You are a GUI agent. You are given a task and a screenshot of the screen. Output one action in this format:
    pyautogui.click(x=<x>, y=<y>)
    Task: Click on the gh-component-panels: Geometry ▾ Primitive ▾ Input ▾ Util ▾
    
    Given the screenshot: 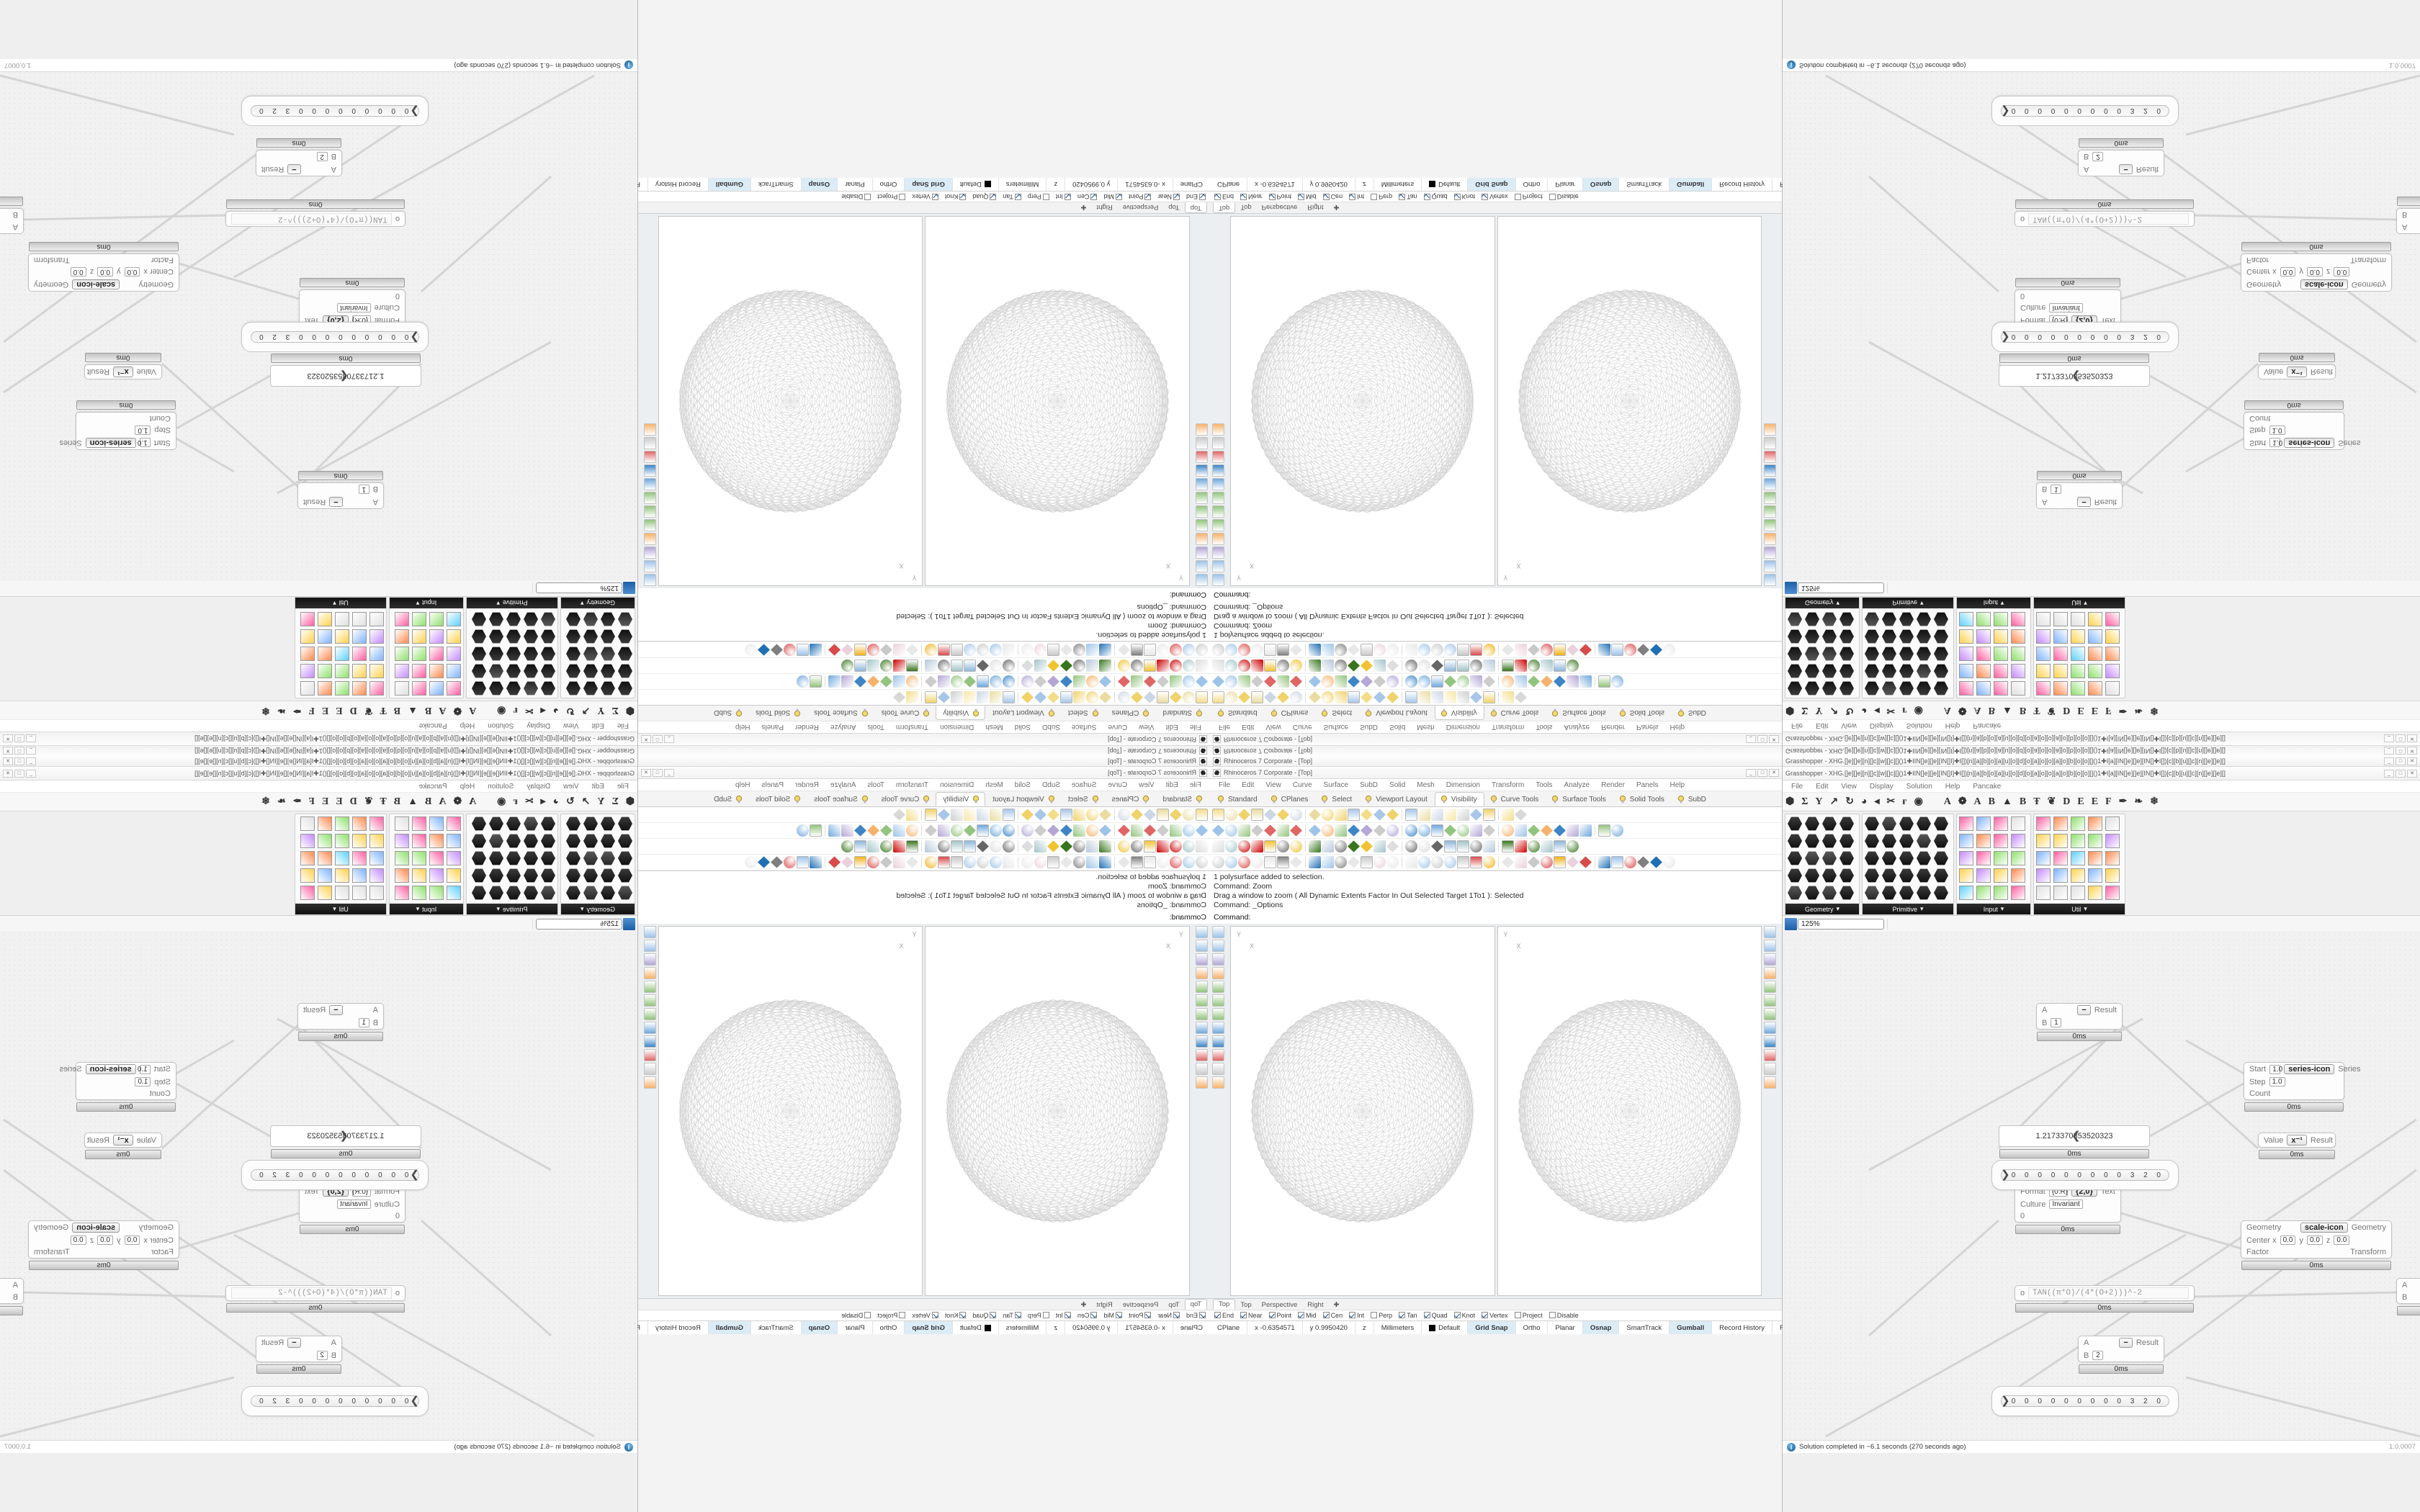 What is the action you would take?
    pyautogui.click(x=2101, y=649)
    